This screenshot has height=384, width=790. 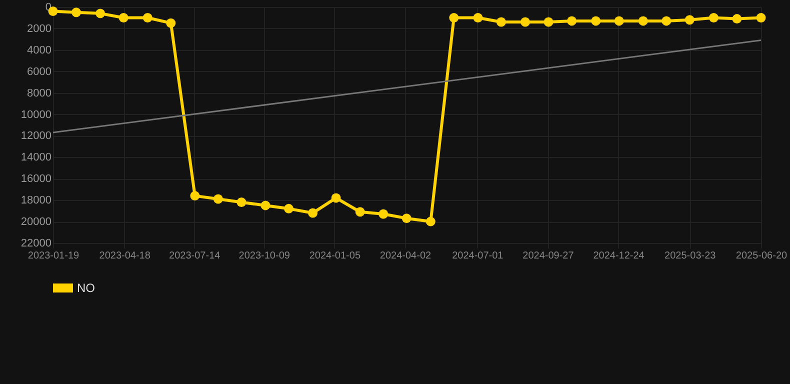 I want to click on x-tick-label: 2025-03-23, so click(x=690, y=256).